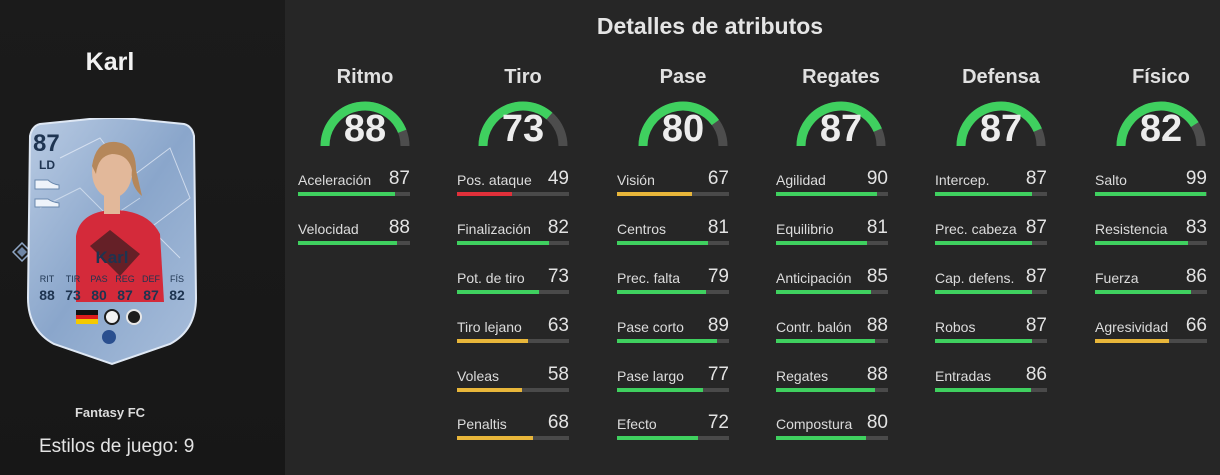 The height and width of the screenshot is (475, 1220). I want to click on attribute-row: Intercep. 87, so click(991, 189).